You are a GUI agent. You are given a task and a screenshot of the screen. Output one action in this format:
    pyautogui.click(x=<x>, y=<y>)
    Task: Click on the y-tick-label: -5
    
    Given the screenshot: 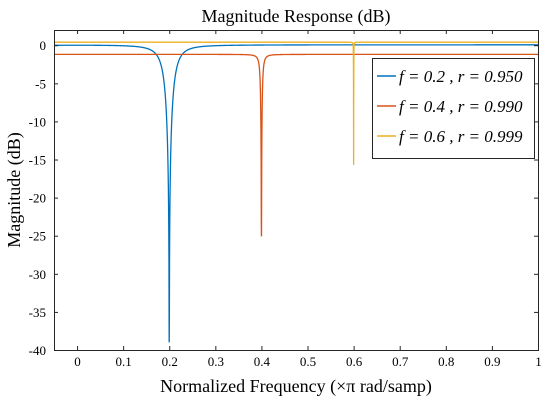 What is the action you would take?
    pyautogui.click(x=40, y=83)
    